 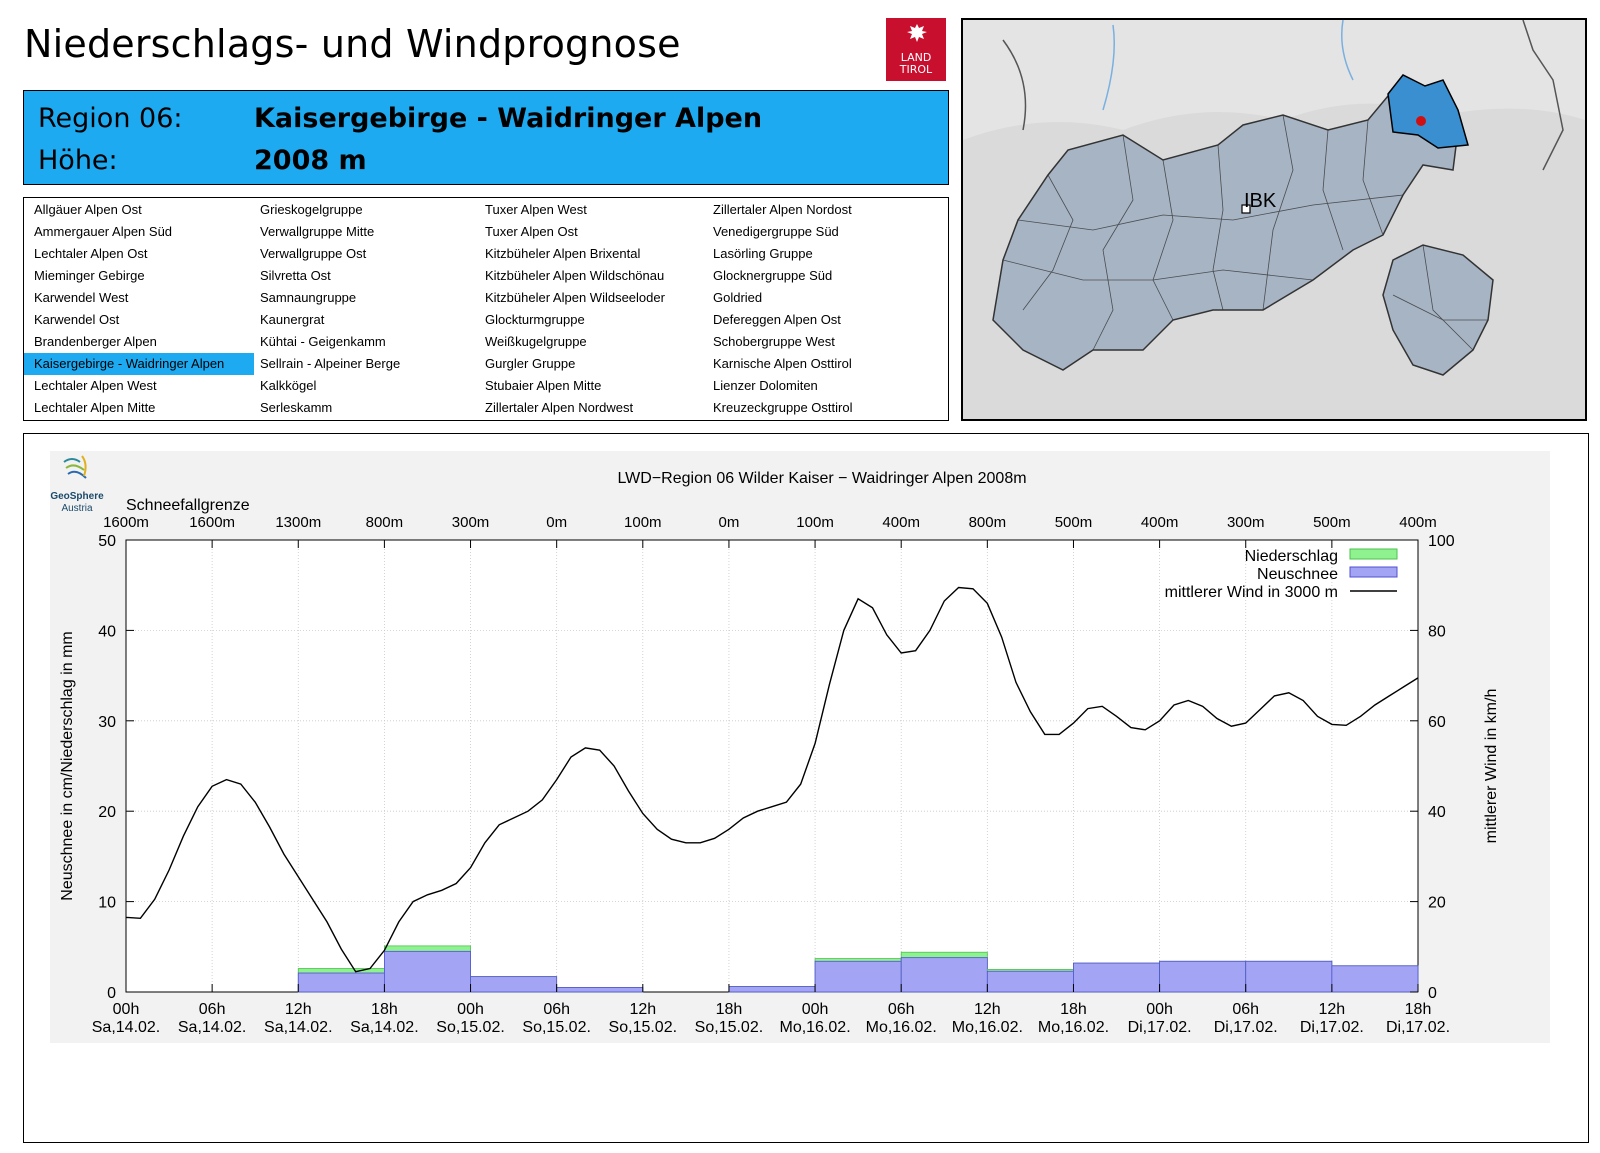 I want to click on eagle-icon, so click(x=917, y=33).